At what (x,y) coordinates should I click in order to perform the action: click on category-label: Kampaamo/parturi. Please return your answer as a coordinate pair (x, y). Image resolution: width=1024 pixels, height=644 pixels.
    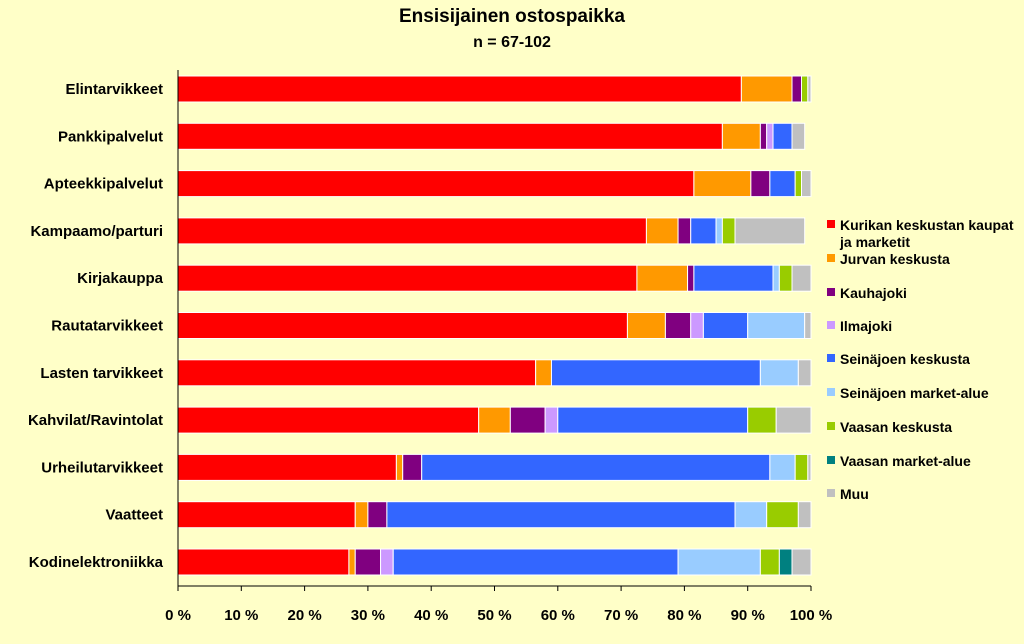
    Looking at the image, I should click on (96, 231).